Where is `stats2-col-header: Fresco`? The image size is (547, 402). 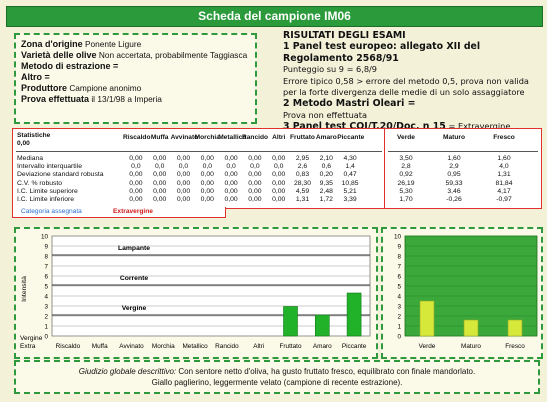 stats2-col-header: Fresco is located at coordinates (504, 137).